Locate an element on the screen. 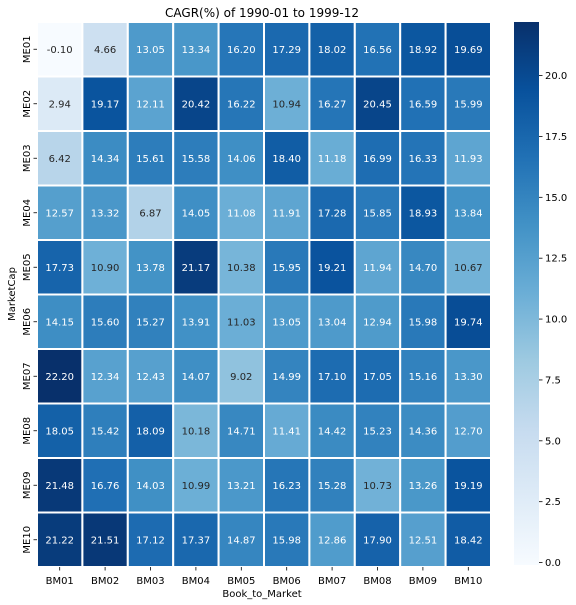 This screenshot has height=605, width=576. cell-value-label: 15.98 is located at coordinates (423, 322).